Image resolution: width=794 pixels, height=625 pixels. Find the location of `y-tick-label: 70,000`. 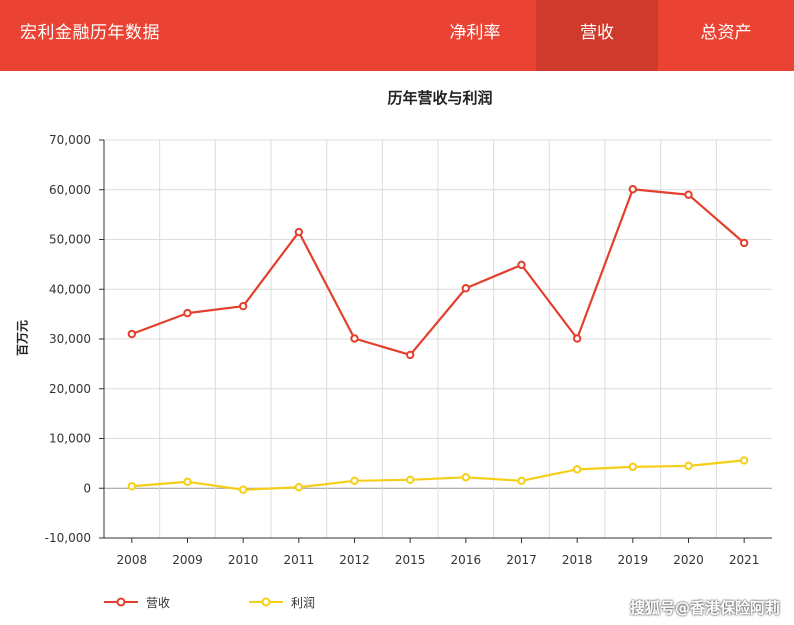

y-tick-label: 70,000 is located at coordinates (70, 140).